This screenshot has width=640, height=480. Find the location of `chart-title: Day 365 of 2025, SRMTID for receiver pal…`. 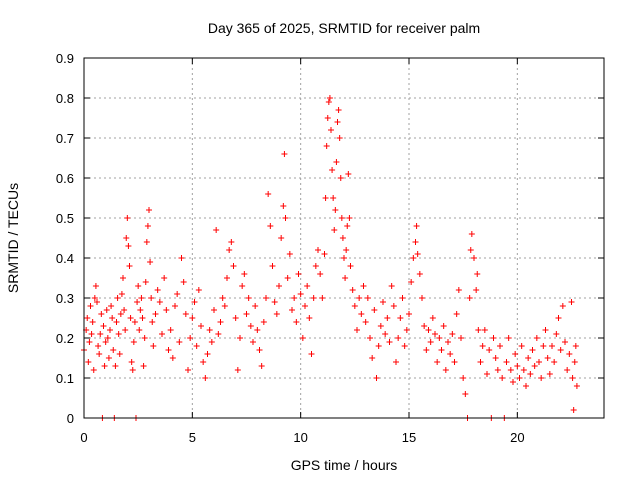

chart-title: Day 365 of 2025, SRMTID for receiver pal… is located at coordinates (344, 28).